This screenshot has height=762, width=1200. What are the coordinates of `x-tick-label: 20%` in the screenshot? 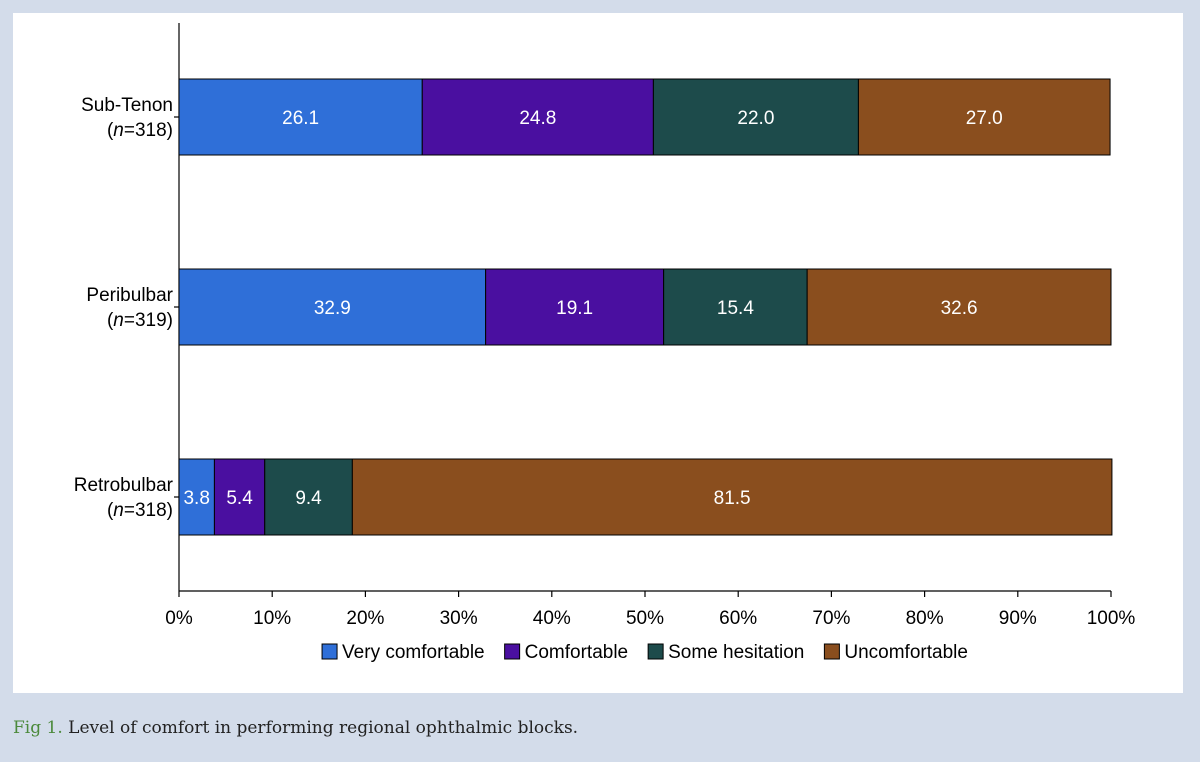 It's located at (365, 618).